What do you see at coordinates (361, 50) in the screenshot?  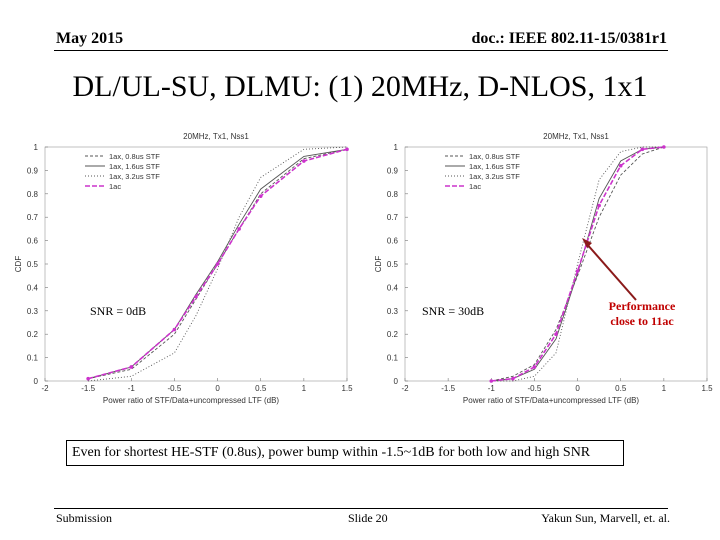 I see `header-rule` at bounding box center [361, 50].